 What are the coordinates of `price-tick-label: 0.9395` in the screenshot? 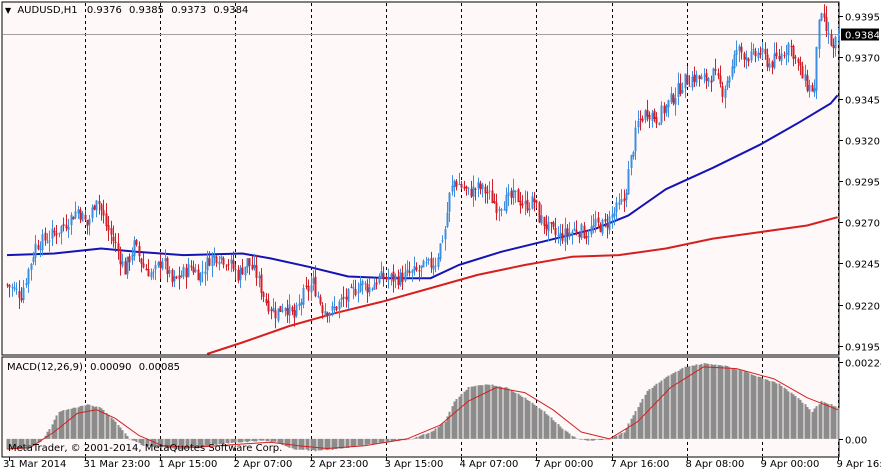 It's located at (862, 18).